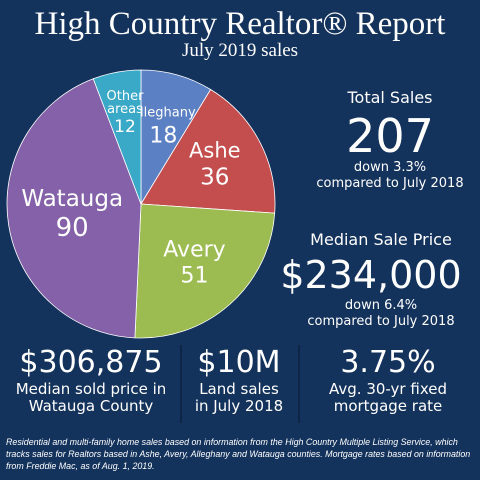  I want to click on pie-label-avery: Avery 51, so click(194, 262).